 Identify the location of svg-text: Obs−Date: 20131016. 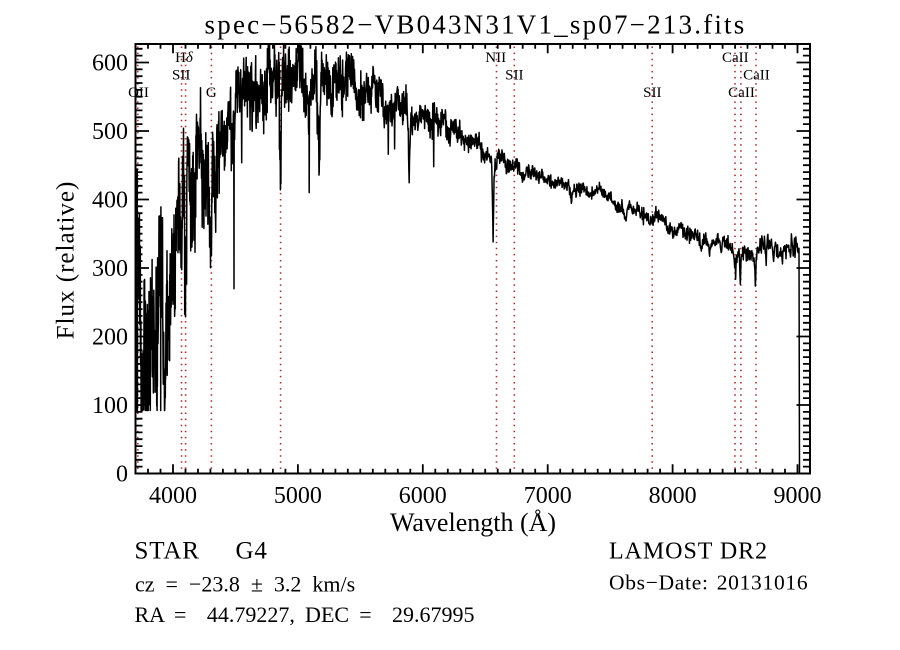
(708, 583).